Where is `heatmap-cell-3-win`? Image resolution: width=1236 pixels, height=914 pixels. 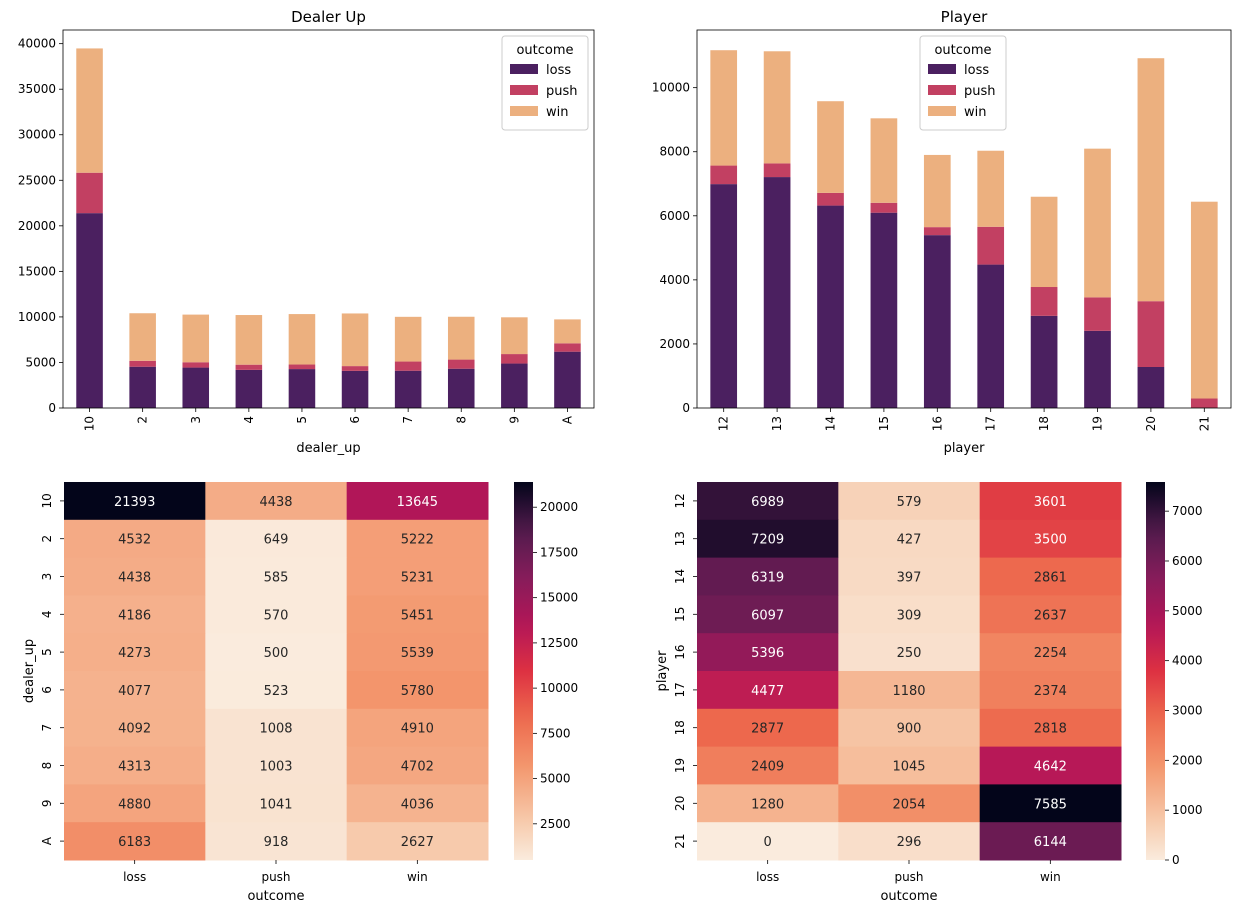
heatmap-cell-3-win is located at coordinates (417, 576).